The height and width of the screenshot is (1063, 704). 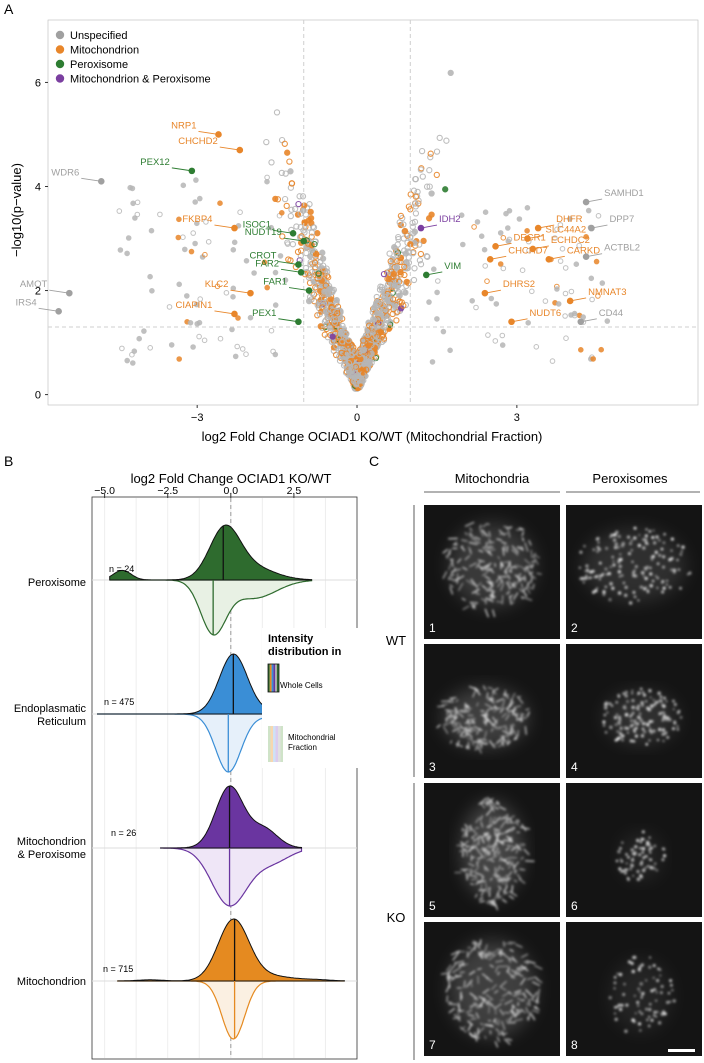 I want to click on gene-label: DHRS2, so click(x=519, y=284).